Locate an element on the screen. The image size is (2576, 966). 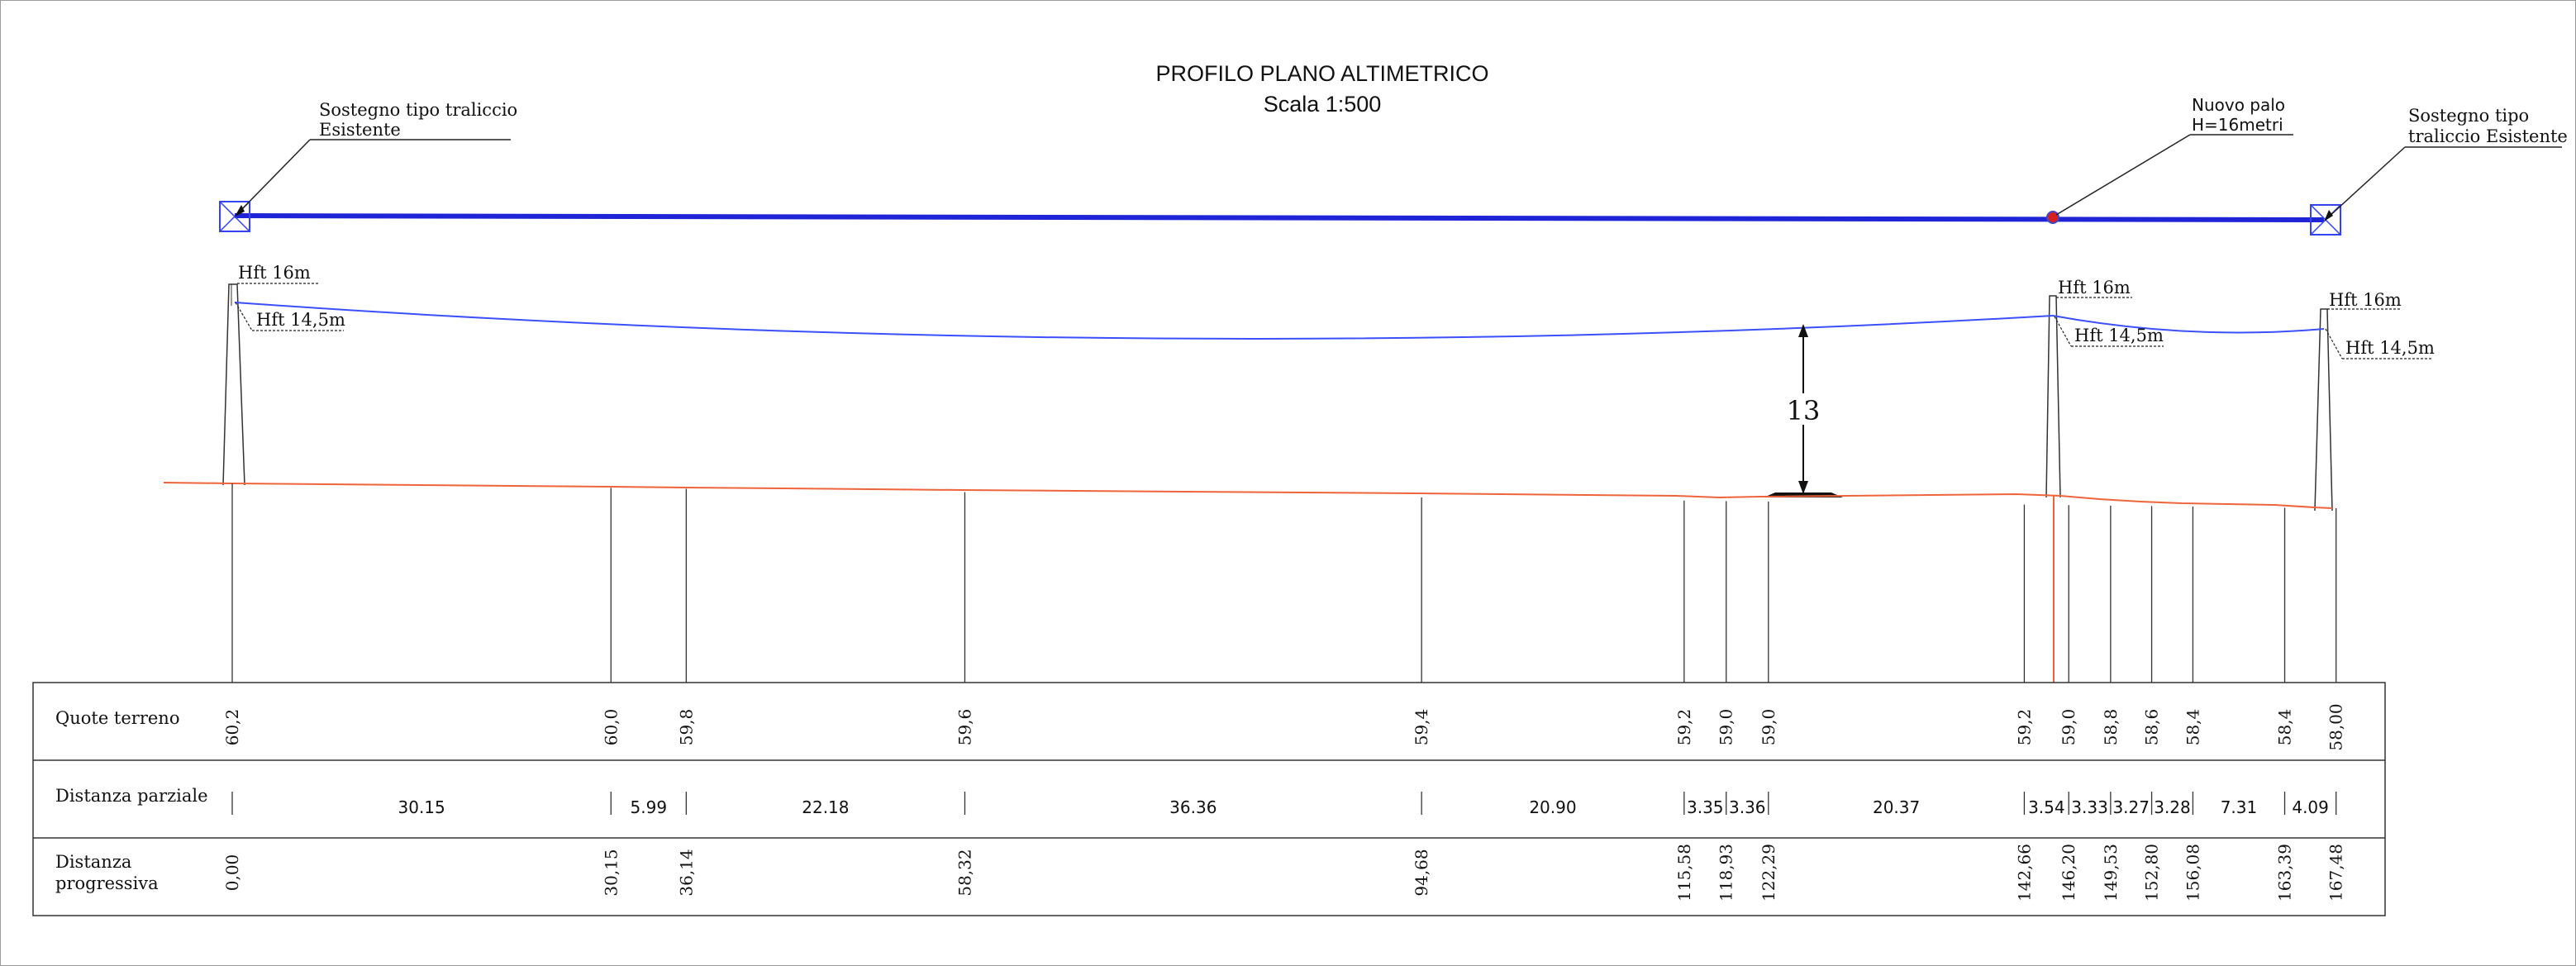
plan-new-pole-icon is located at coordinates (2053, 217).